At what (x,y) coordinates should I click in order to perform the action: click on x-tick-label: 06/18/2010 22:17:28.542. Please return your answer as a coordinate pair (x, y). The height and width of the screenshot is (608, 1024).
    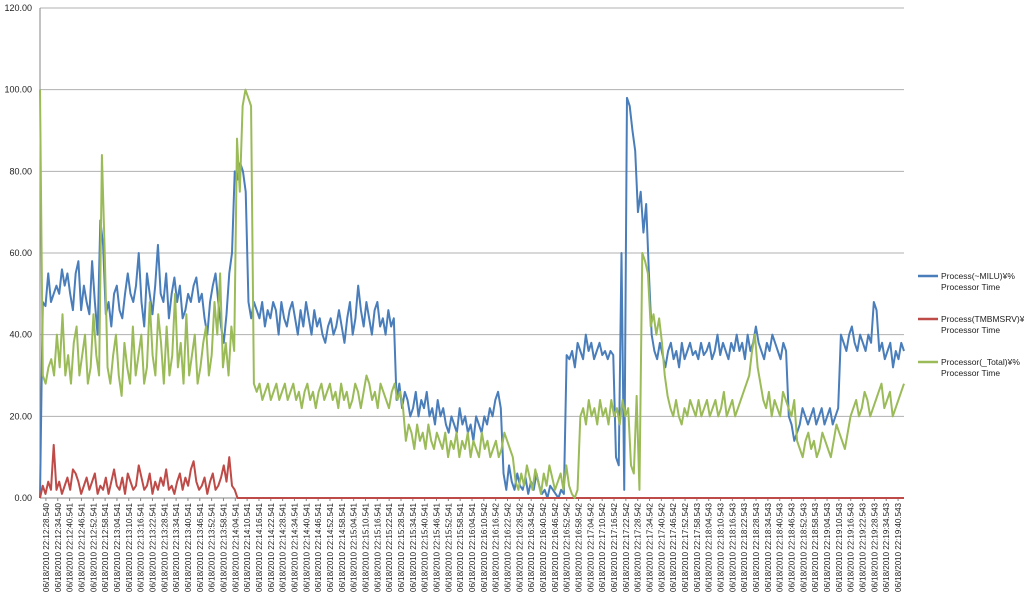
    Looking at the image, I should click on (638, 547).